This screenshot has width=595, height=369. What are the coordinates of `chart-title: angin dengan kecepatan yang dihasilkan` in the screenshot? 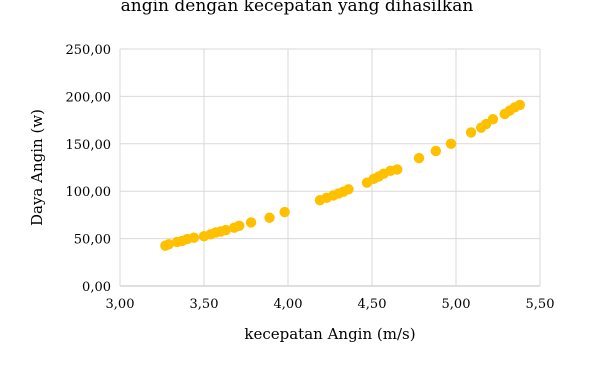 It's located at (297, 8).